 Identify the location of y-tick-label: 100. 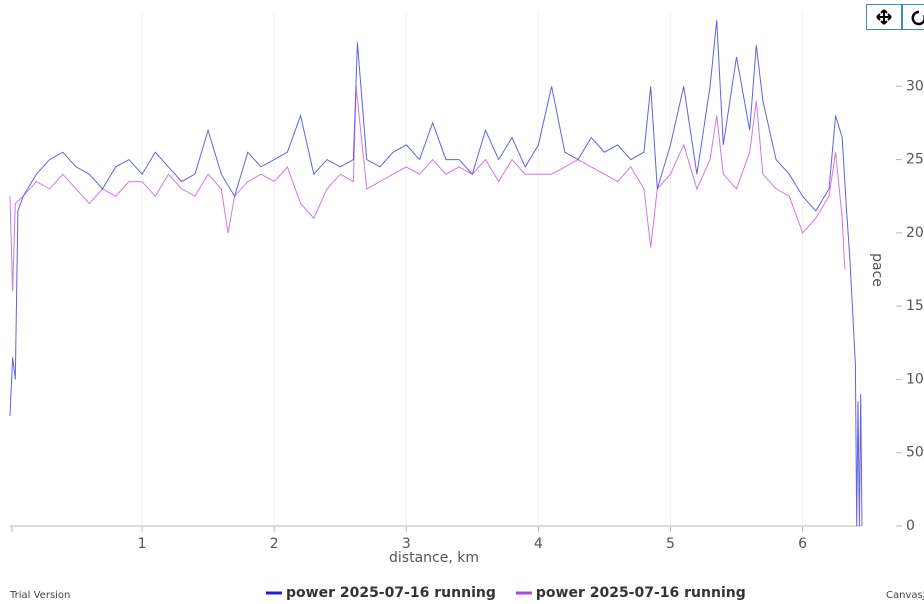
(915, 379).